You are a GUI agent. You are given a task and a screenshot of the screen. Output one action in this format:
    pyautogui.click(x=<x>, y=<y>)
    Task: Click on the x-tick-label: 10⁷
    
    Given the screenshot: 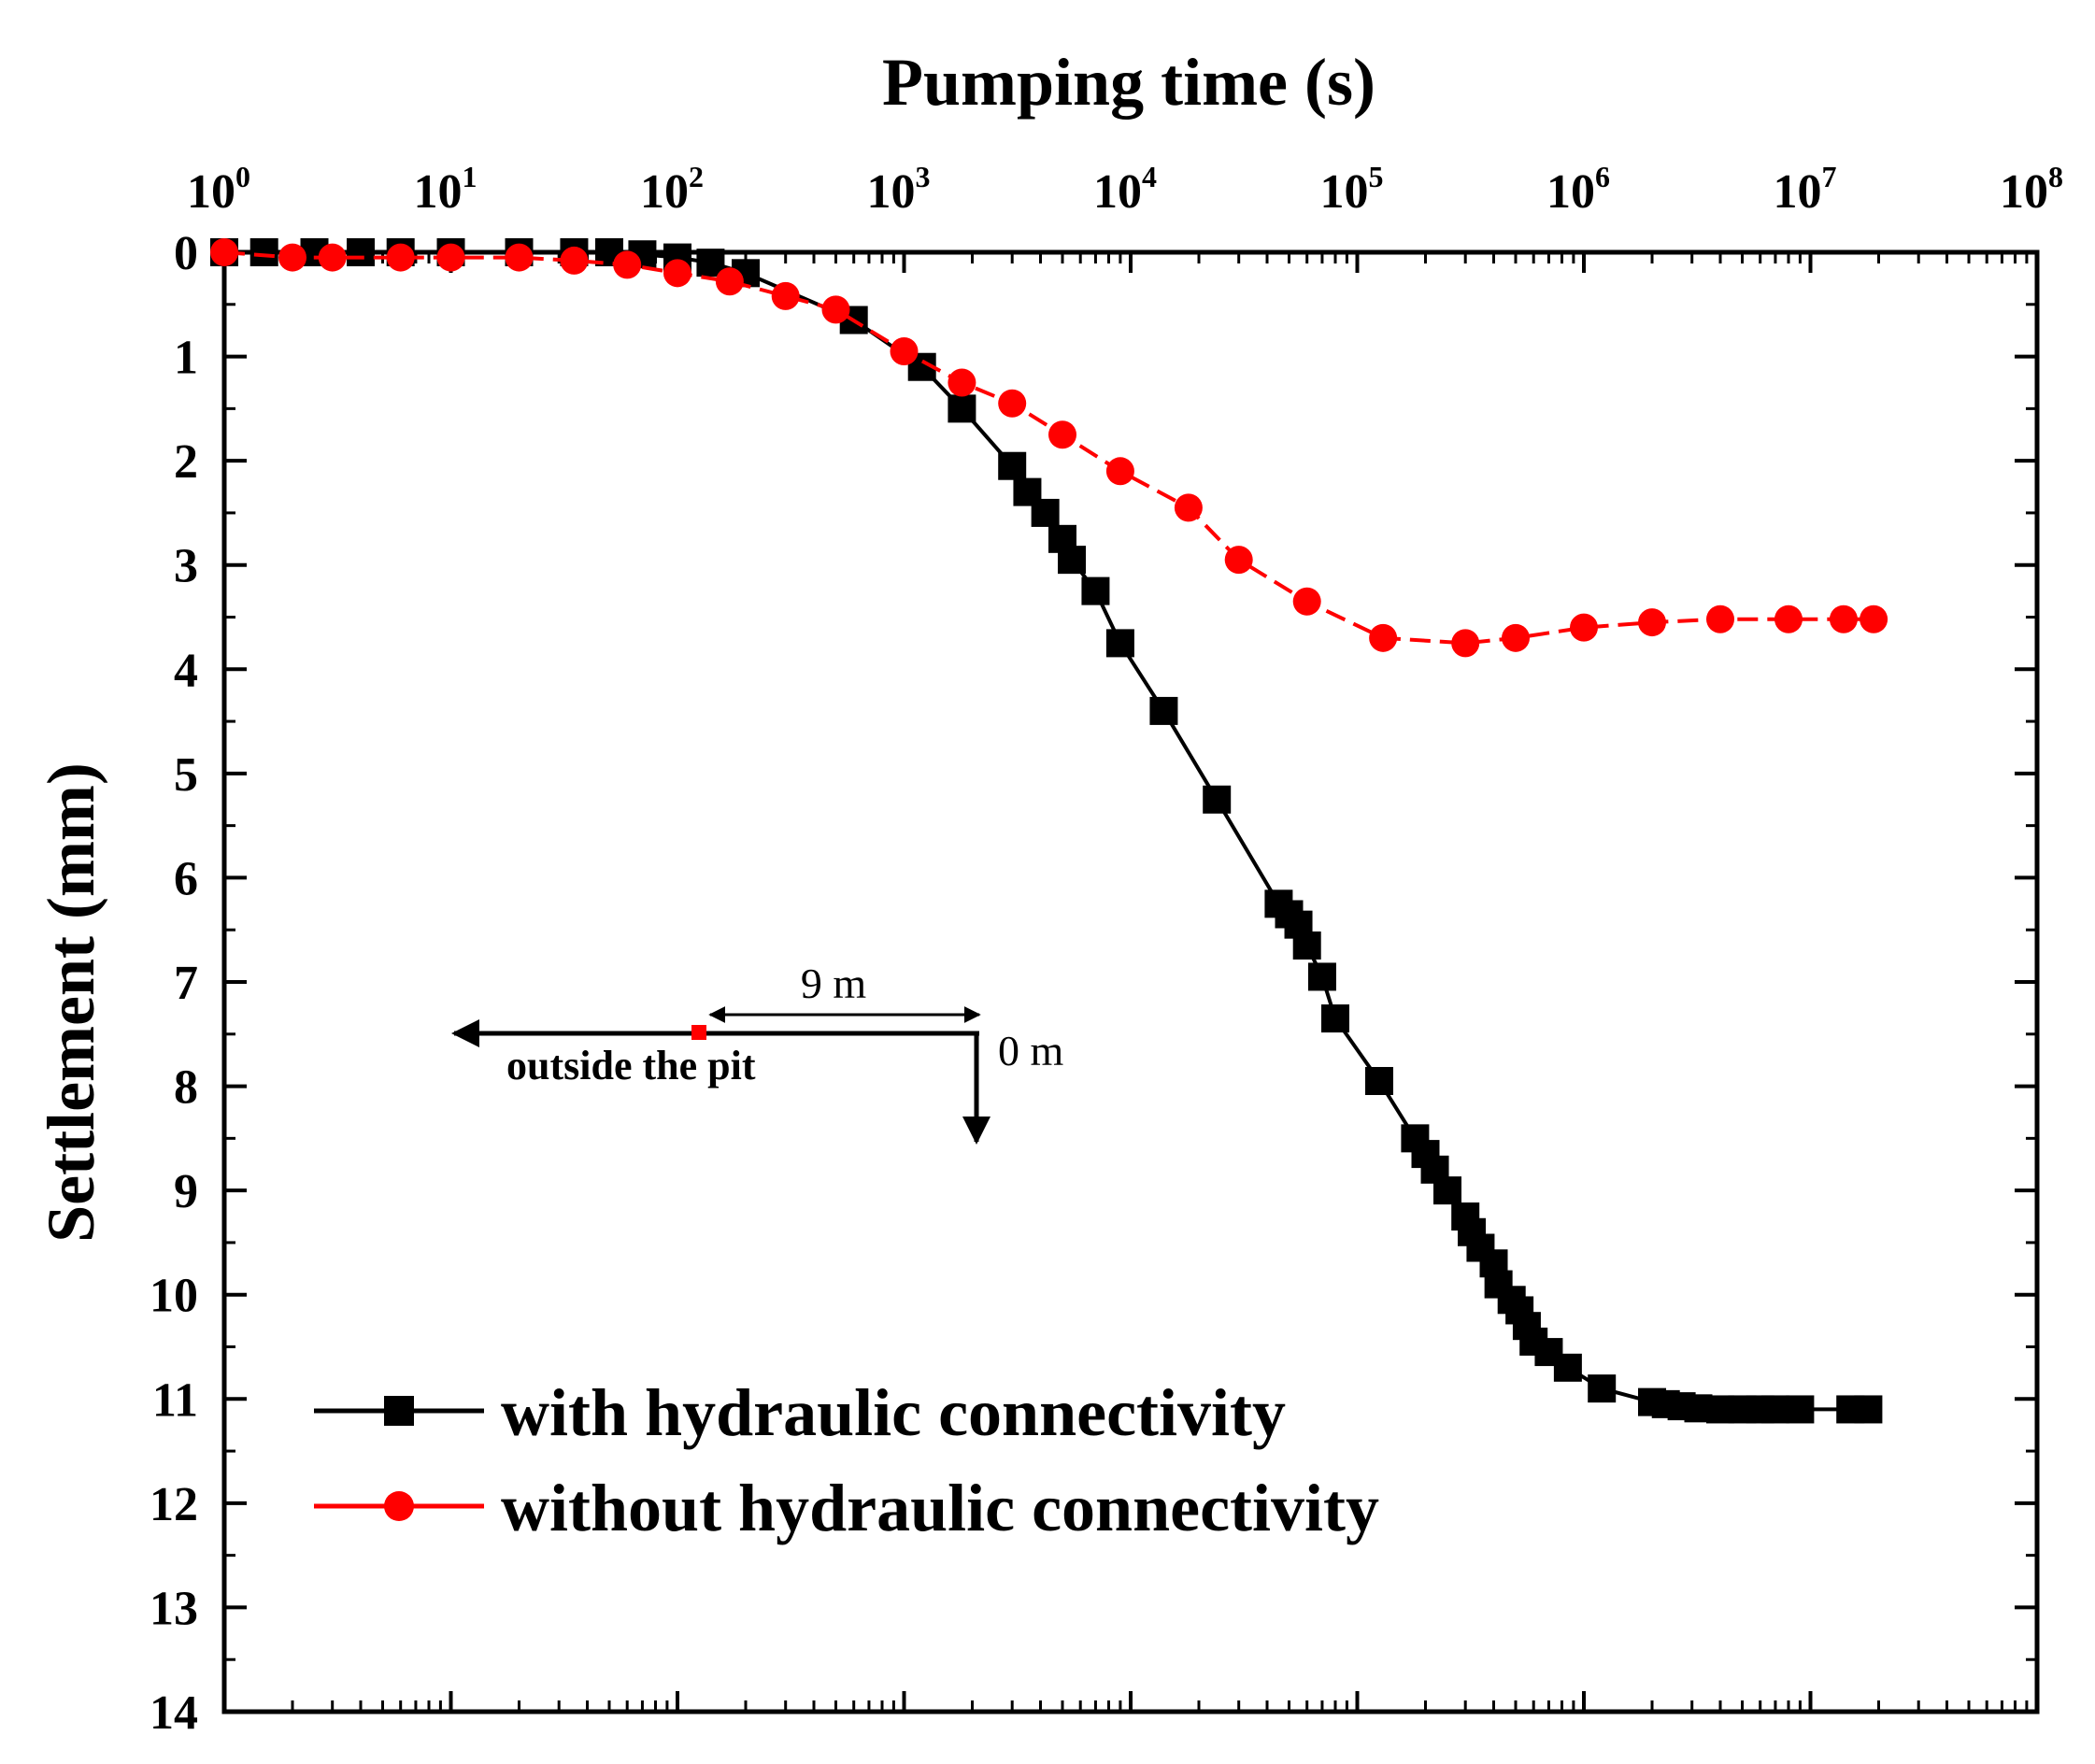 What is the action you would take?
    pyautogui.click(x=1805, y=189)
    